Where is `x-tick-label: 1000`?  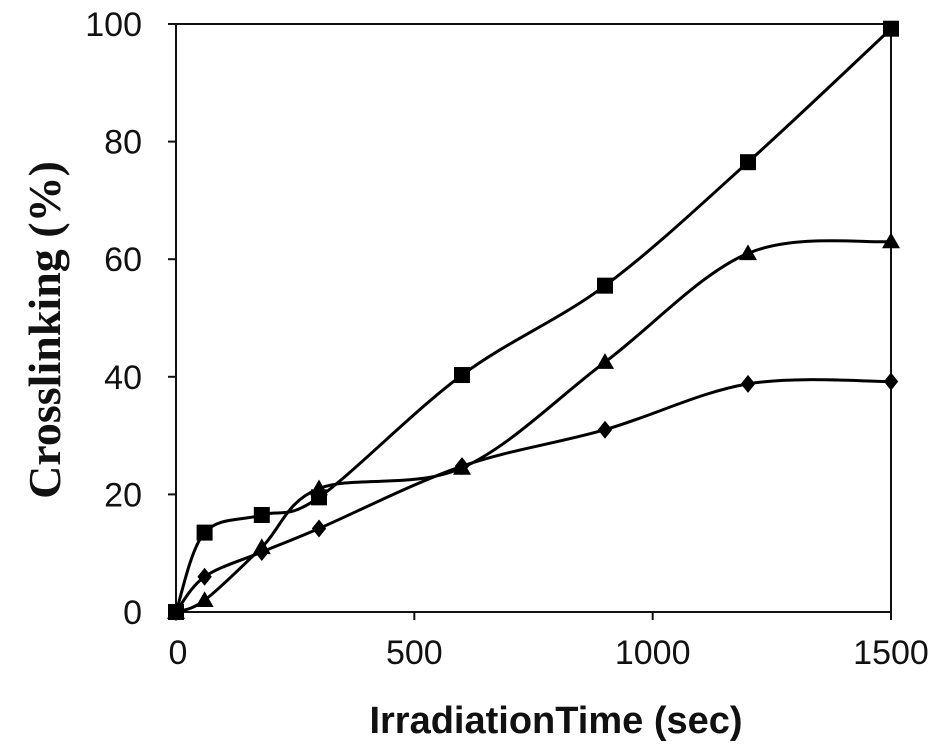 x-tick-label: 1000 is located at coordinates (653, 653).